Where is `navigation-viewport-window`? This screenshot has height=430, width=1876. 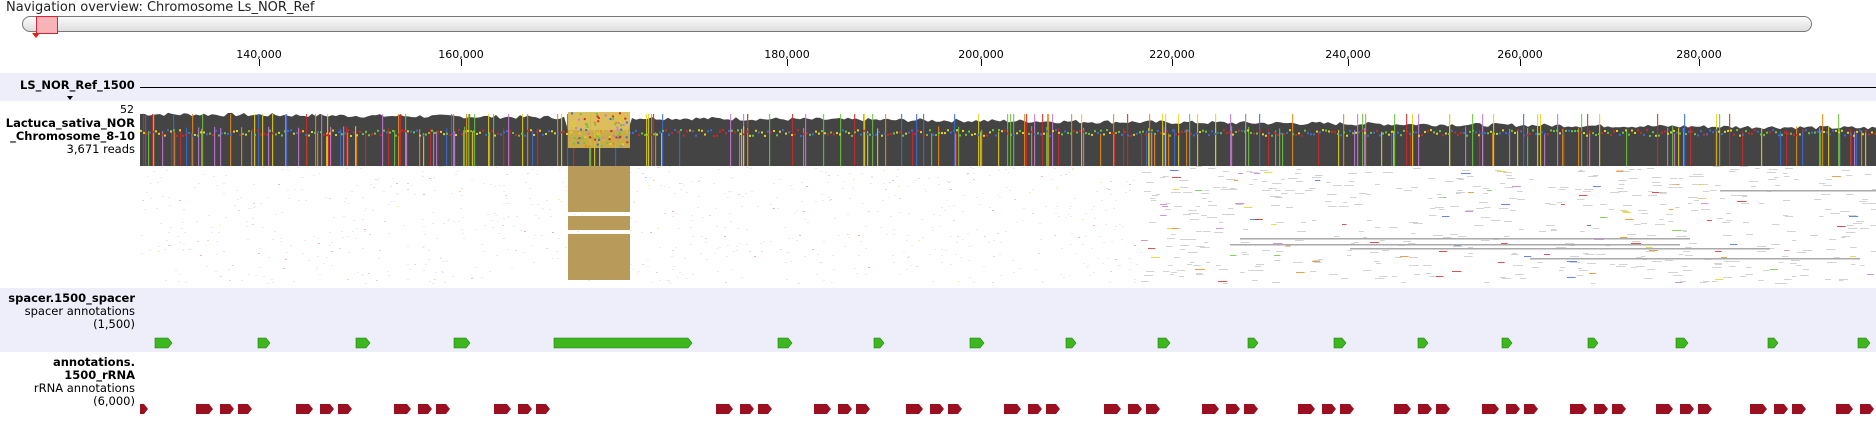
navigation-viewport-window is located at coordinates (47, 25).